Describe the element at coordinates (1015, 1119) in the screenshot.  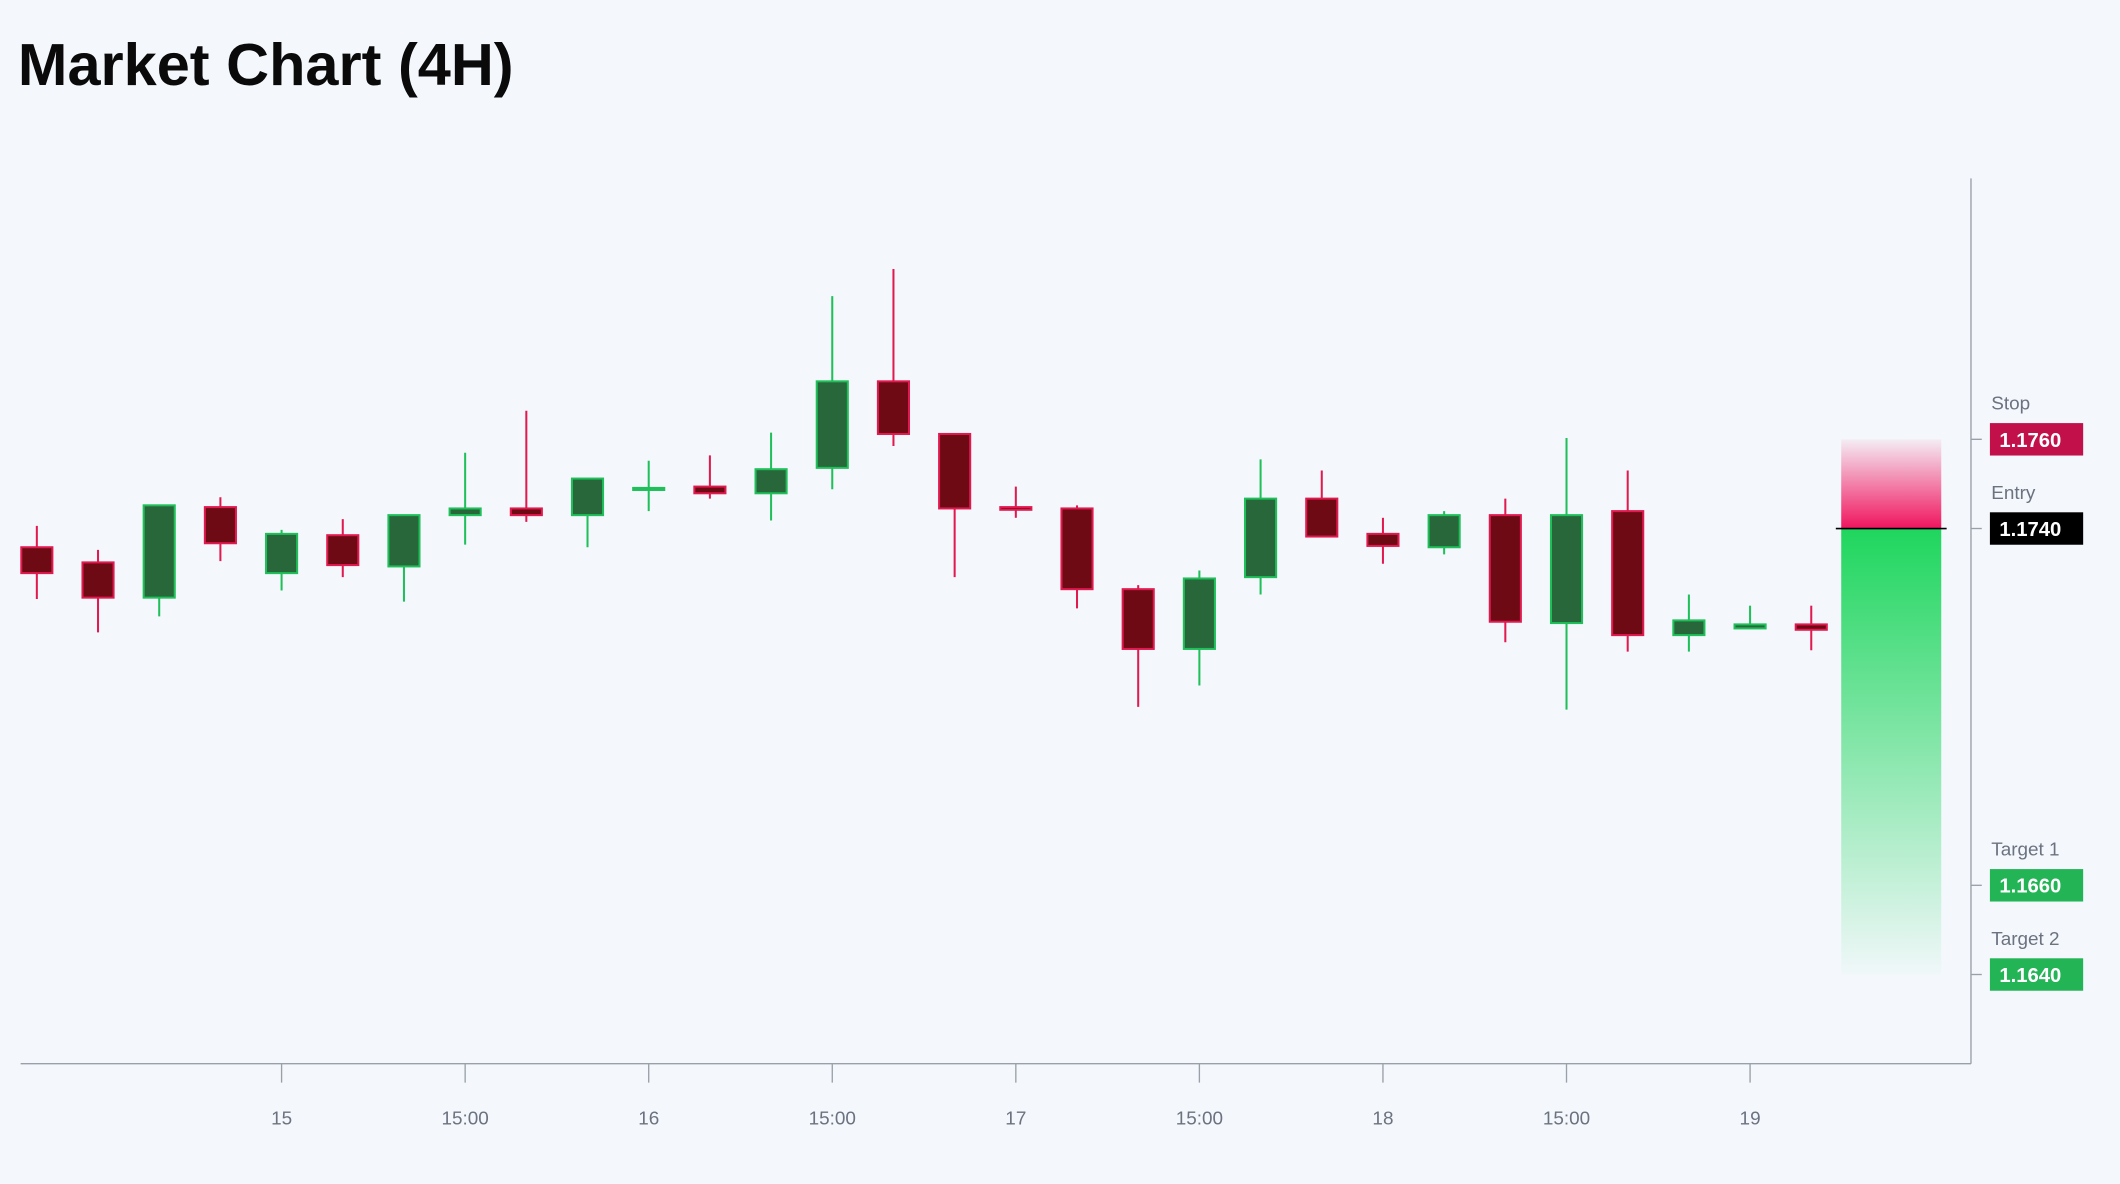
I see `x-tick-label: 17` at that location.